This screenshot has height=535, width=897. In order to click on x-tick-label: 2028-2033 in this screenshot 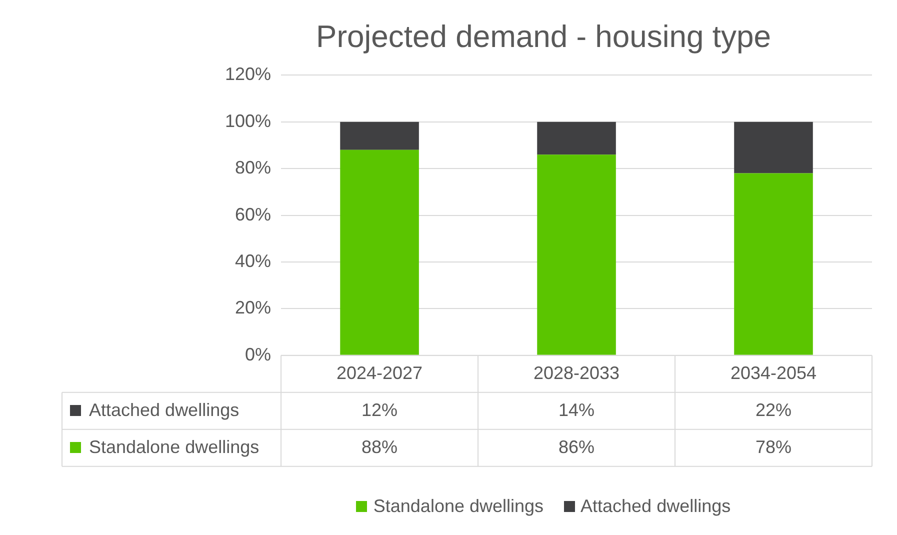, I will do `click(576, 373)`.